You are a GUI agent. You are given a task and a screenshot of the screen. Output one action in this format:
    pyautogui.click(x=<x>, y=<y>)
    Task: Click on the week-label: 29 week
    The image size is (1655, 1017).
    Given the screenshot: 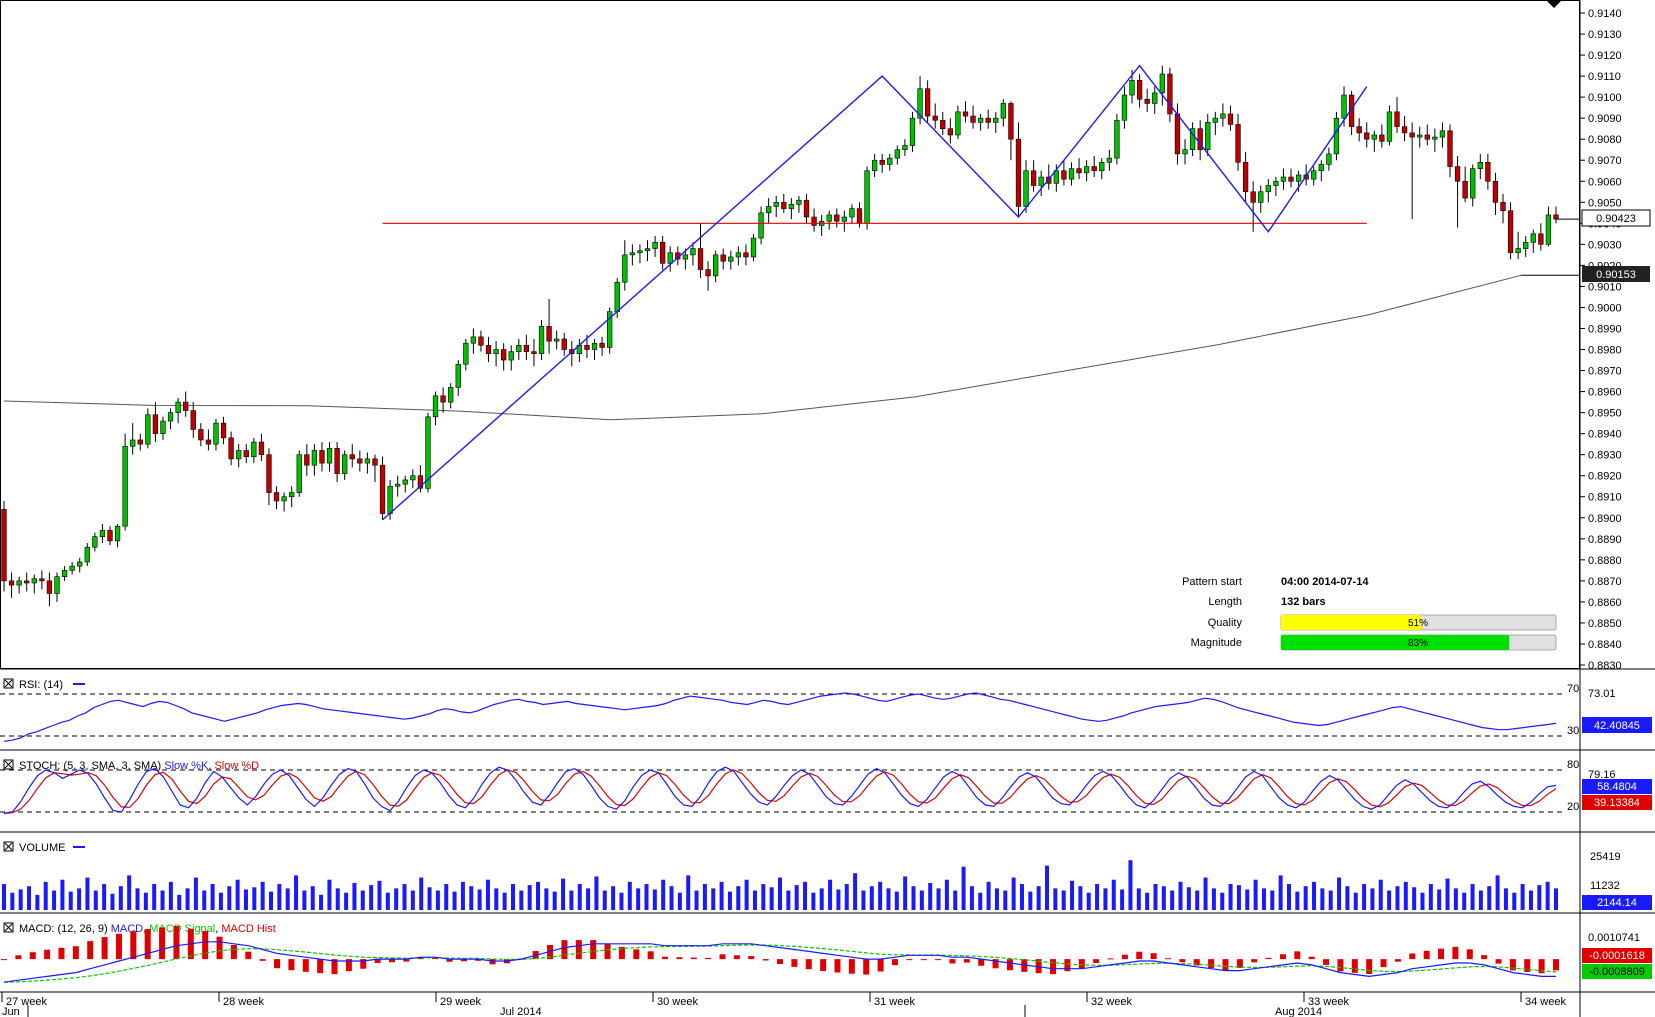 What is the action you would take?
    pyautogui.click(x=460, y=1002)
    